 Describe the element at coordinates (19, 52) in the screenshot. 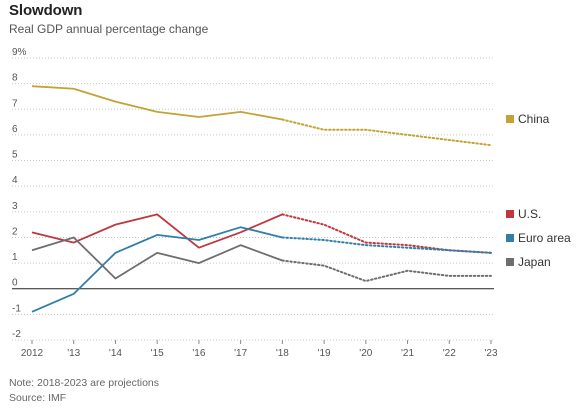

I see `y-tick-label: 9%` at that location.